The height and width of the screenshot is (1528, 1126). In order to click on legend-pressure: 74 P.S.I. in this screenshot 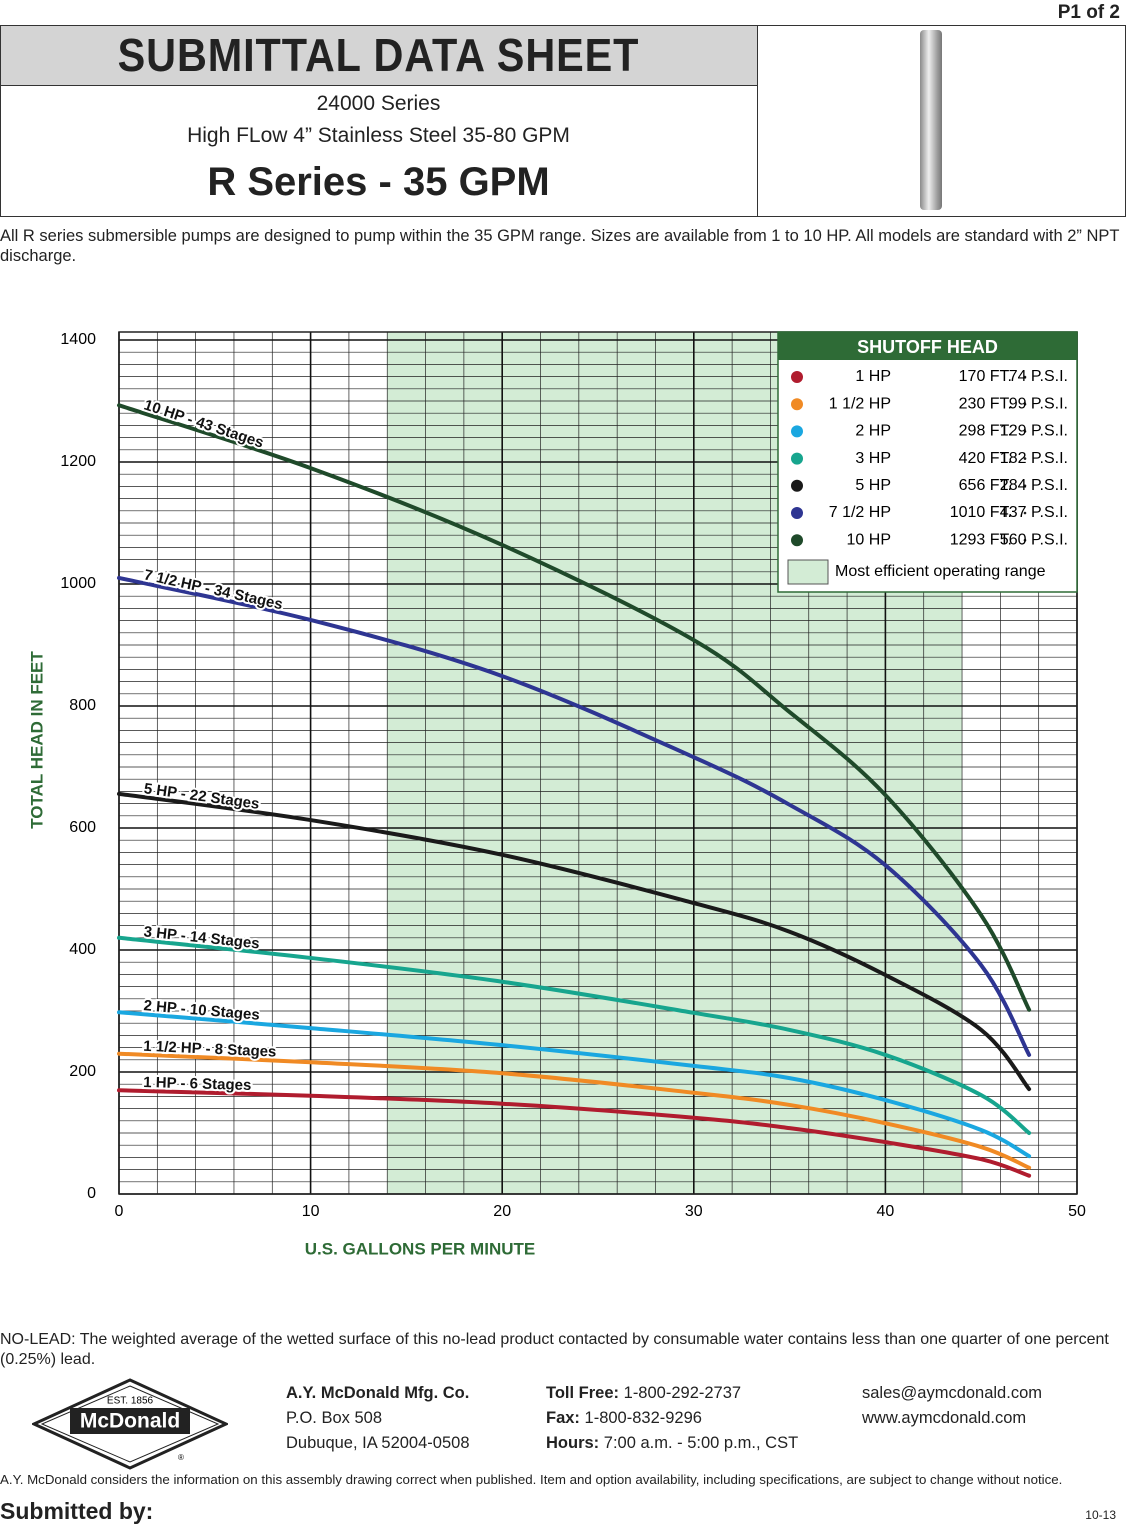, I will do `click(1038, 376)`.